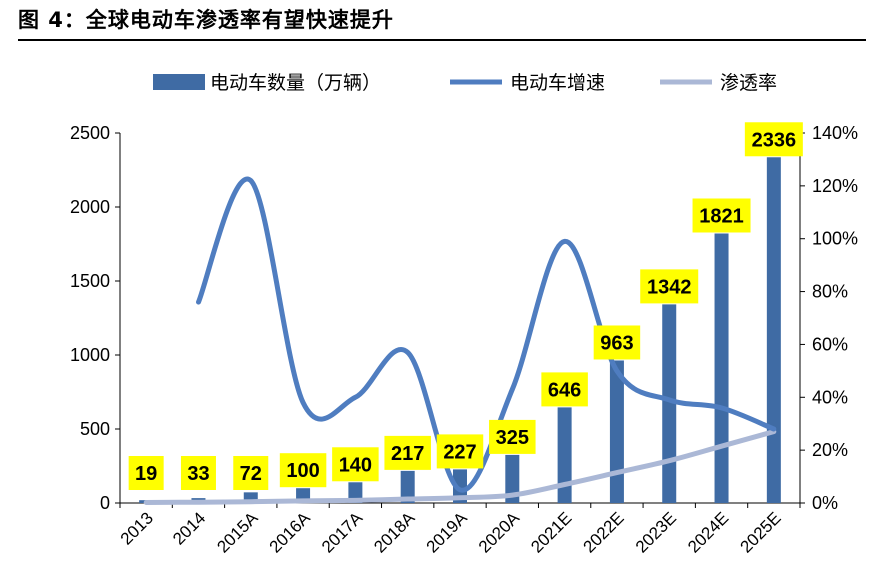 This screenshot has width=880, height=587. I want to click on data-label: 33, so click(198, 473).